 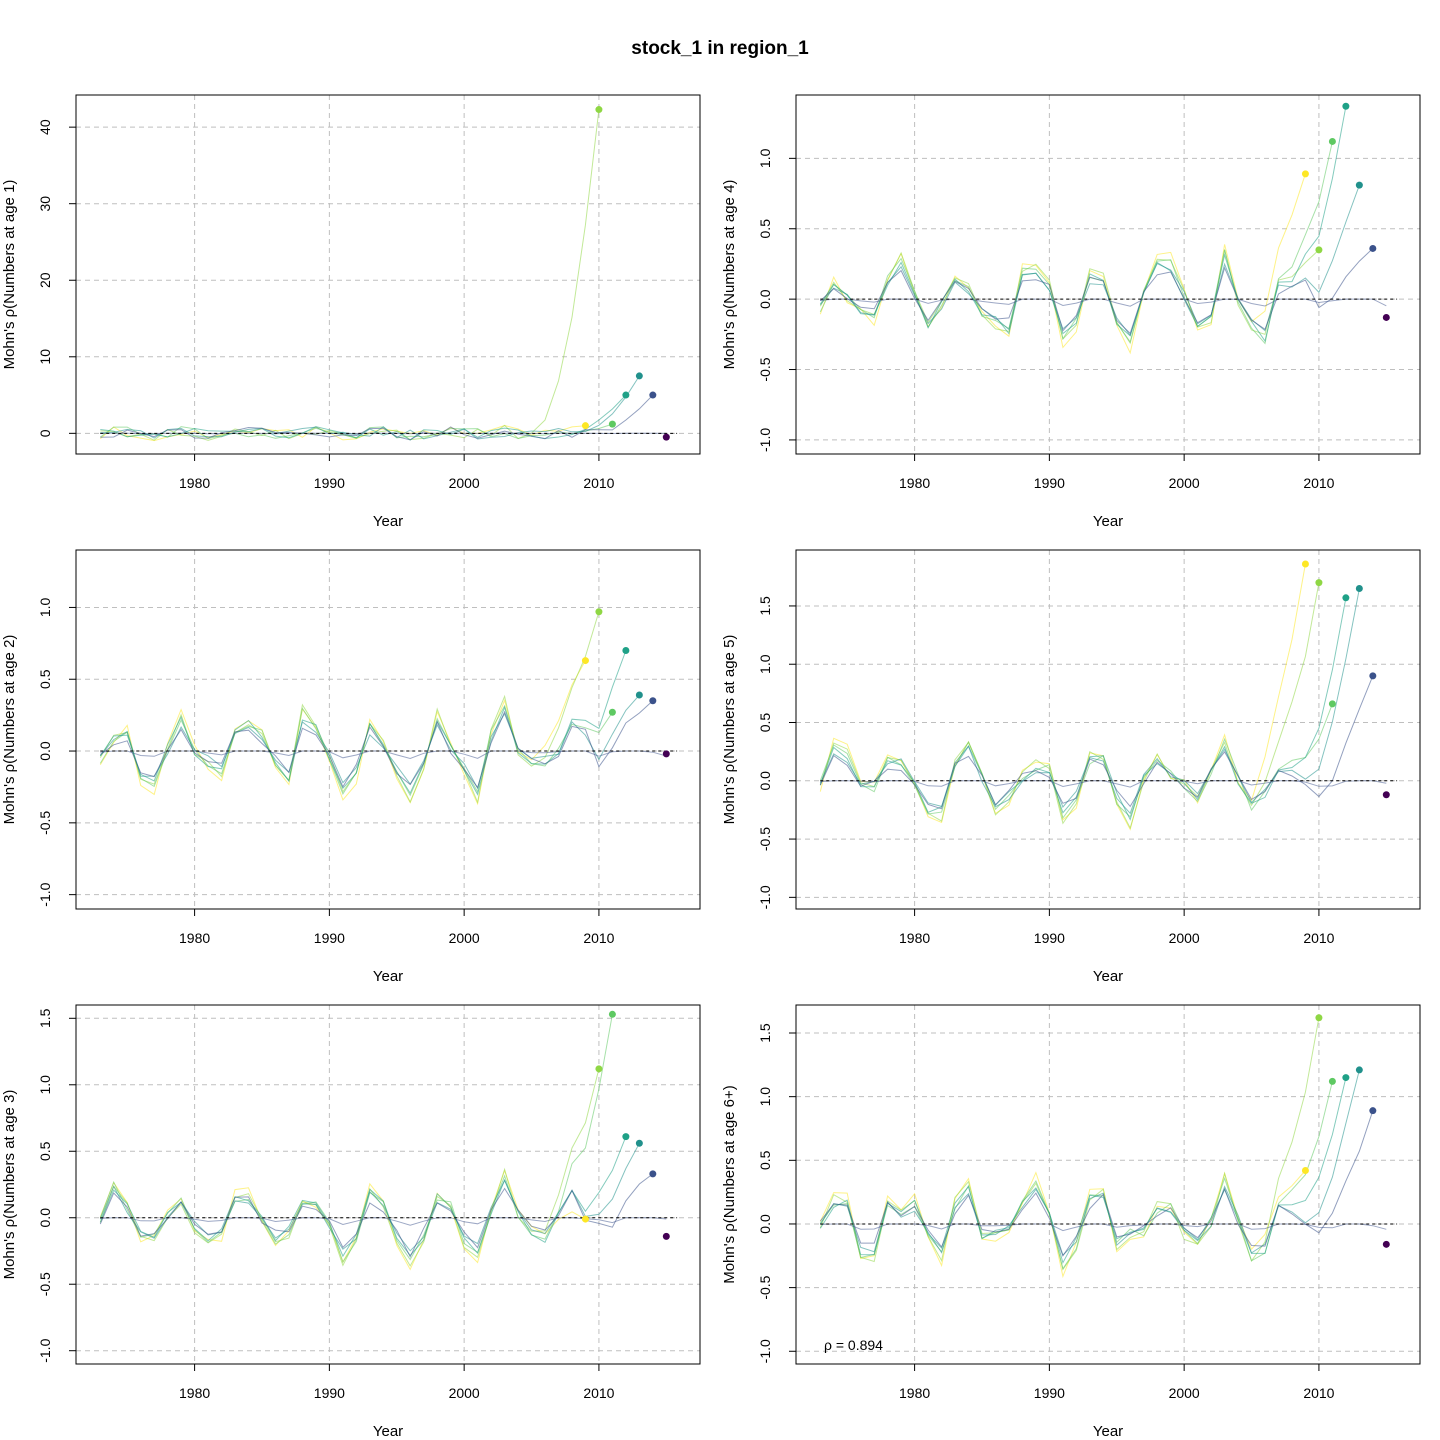 What do you see at coordinates (45, 127) in the screenshot?
I see `y-tick-label: 40` at bounding box center [45, 127].